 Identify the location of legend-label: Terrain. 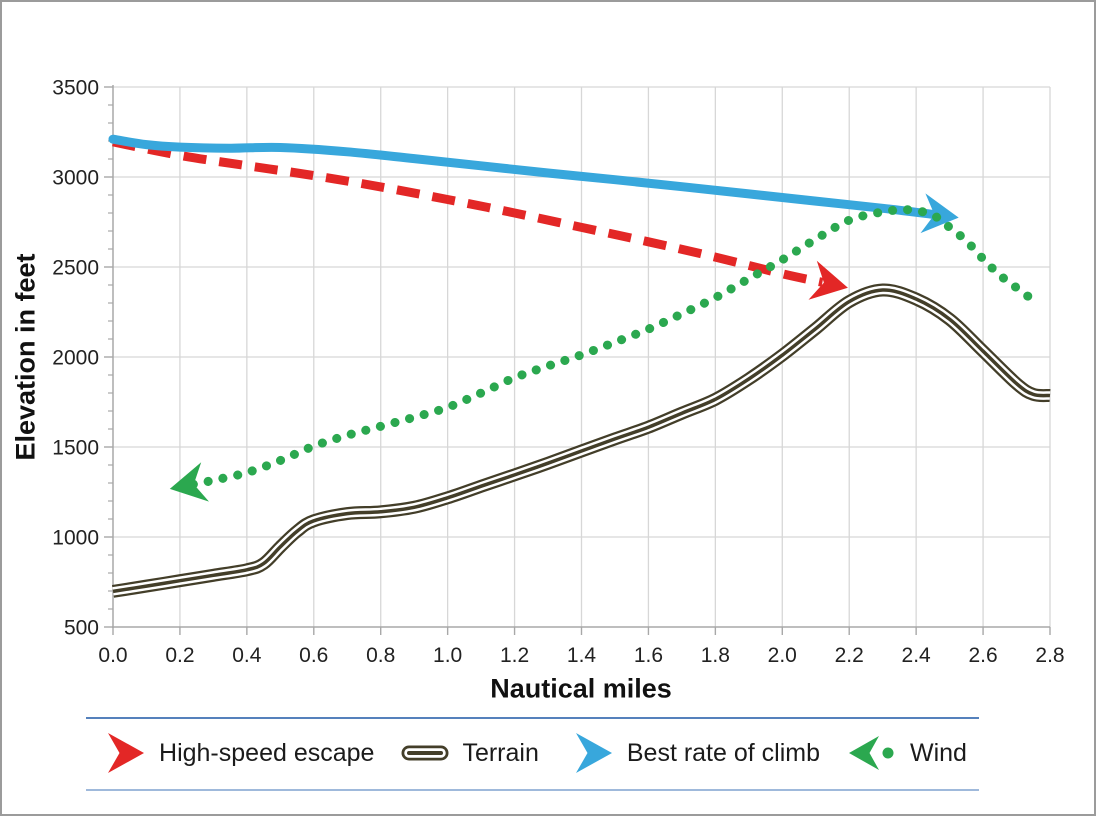
(500, 752).